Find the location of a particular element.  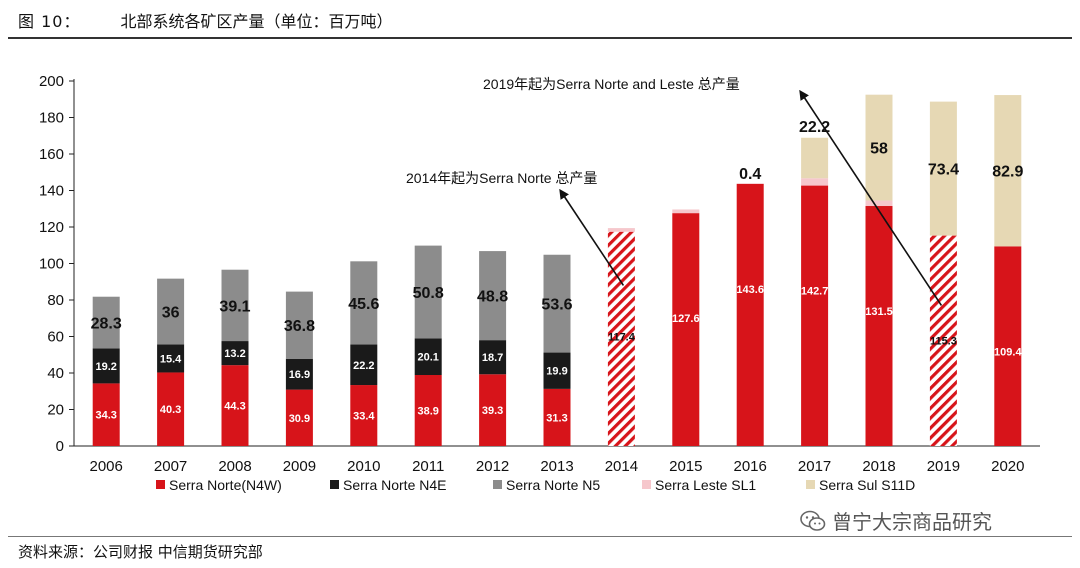

data-label-n4e: 19.9 is located at coordinates (556, 372).